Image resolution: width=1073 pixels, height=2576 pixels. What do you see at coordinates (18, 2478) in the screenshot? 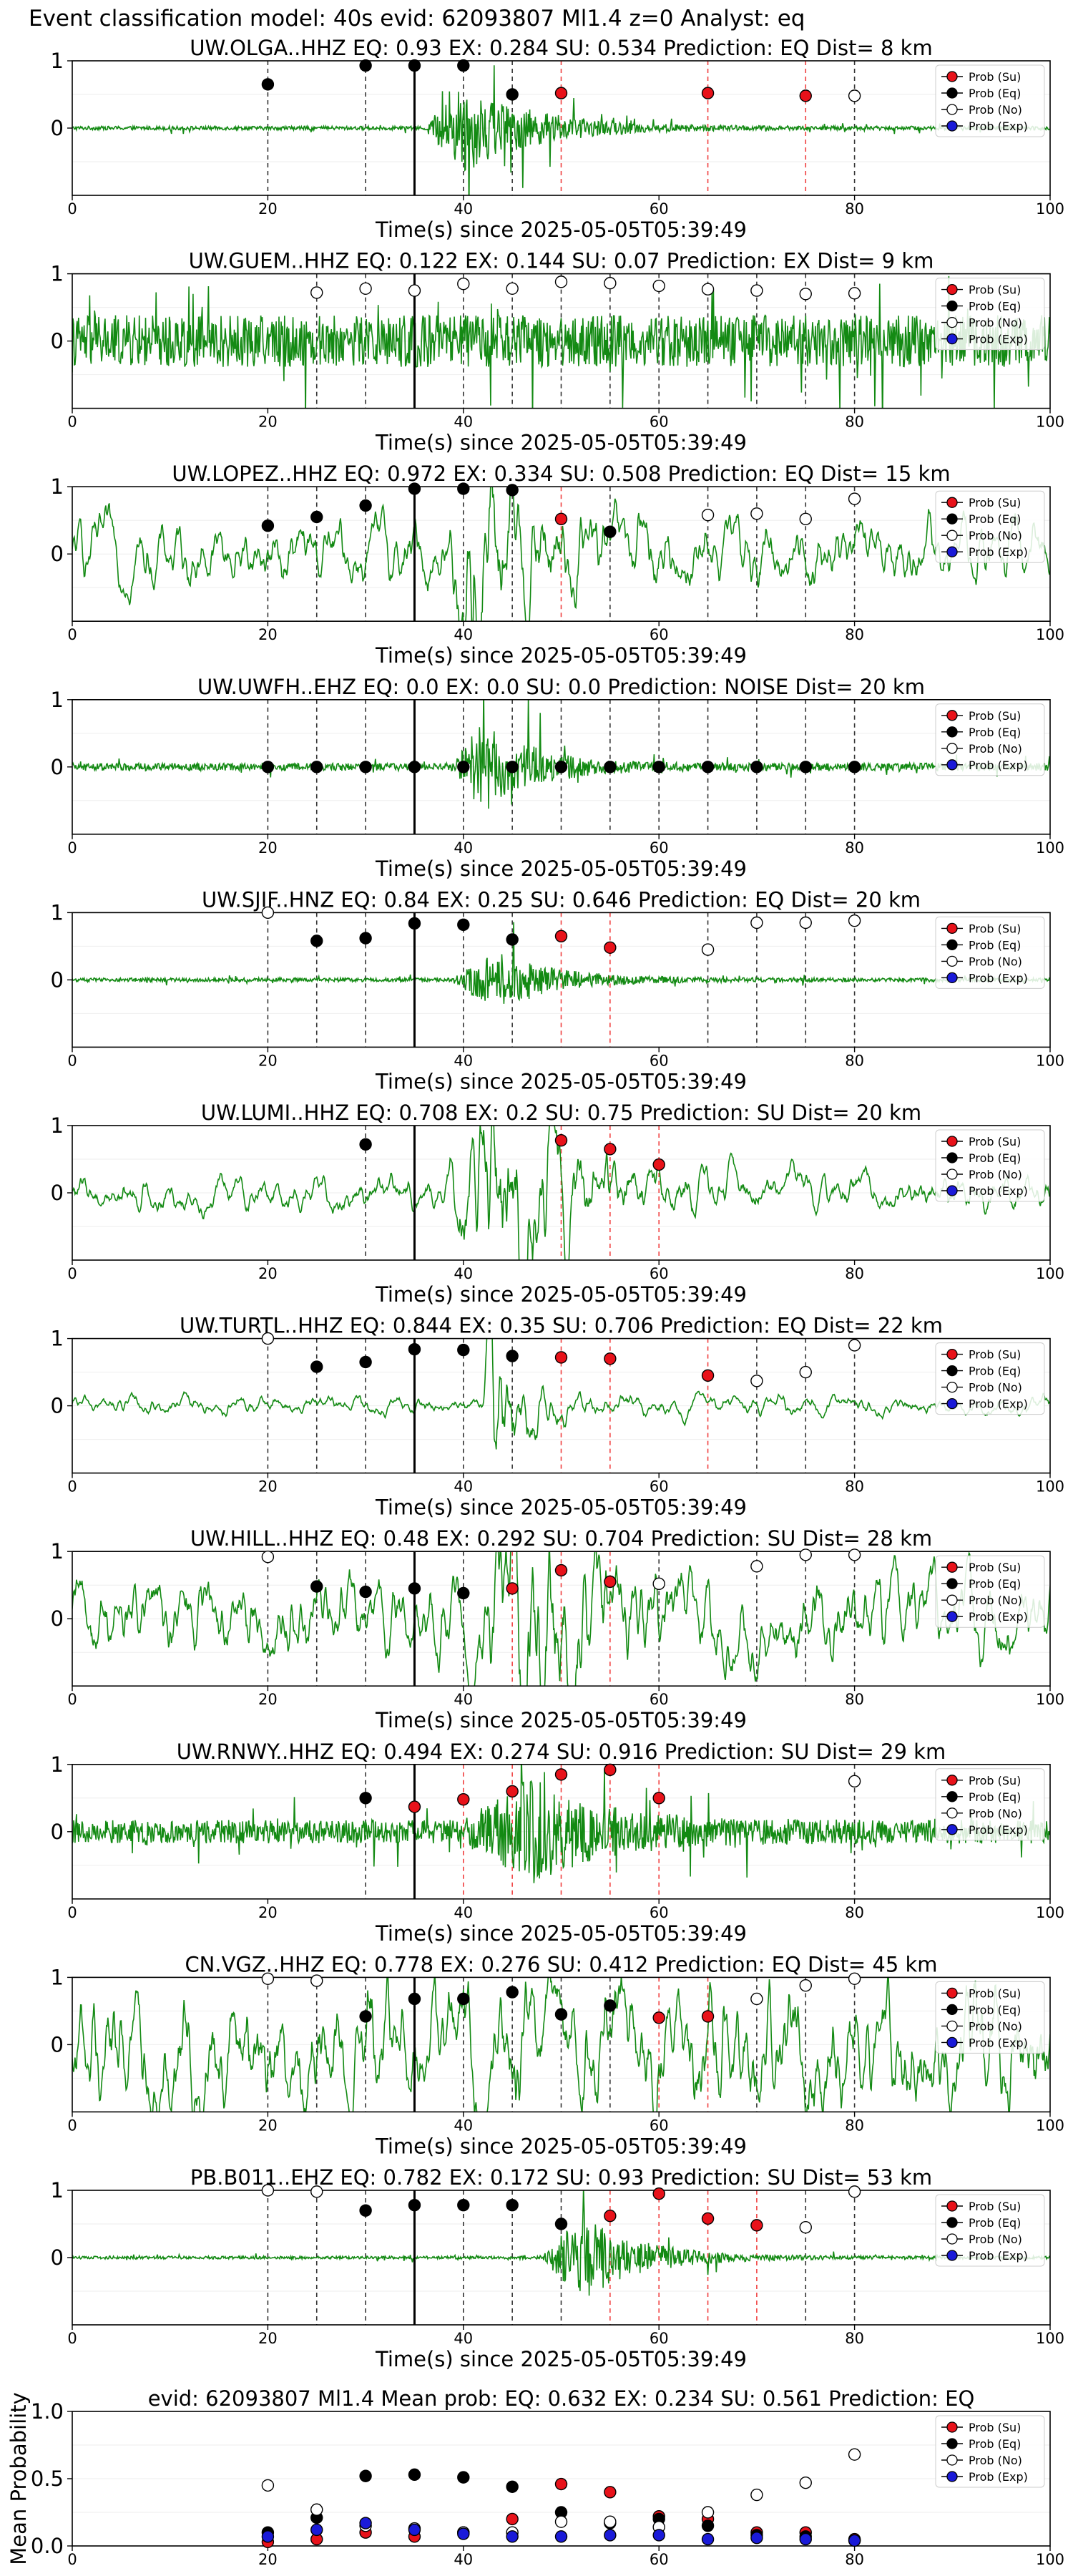
I see `y-axis-label: Mean Probability` at bounding box center [18, 2478].